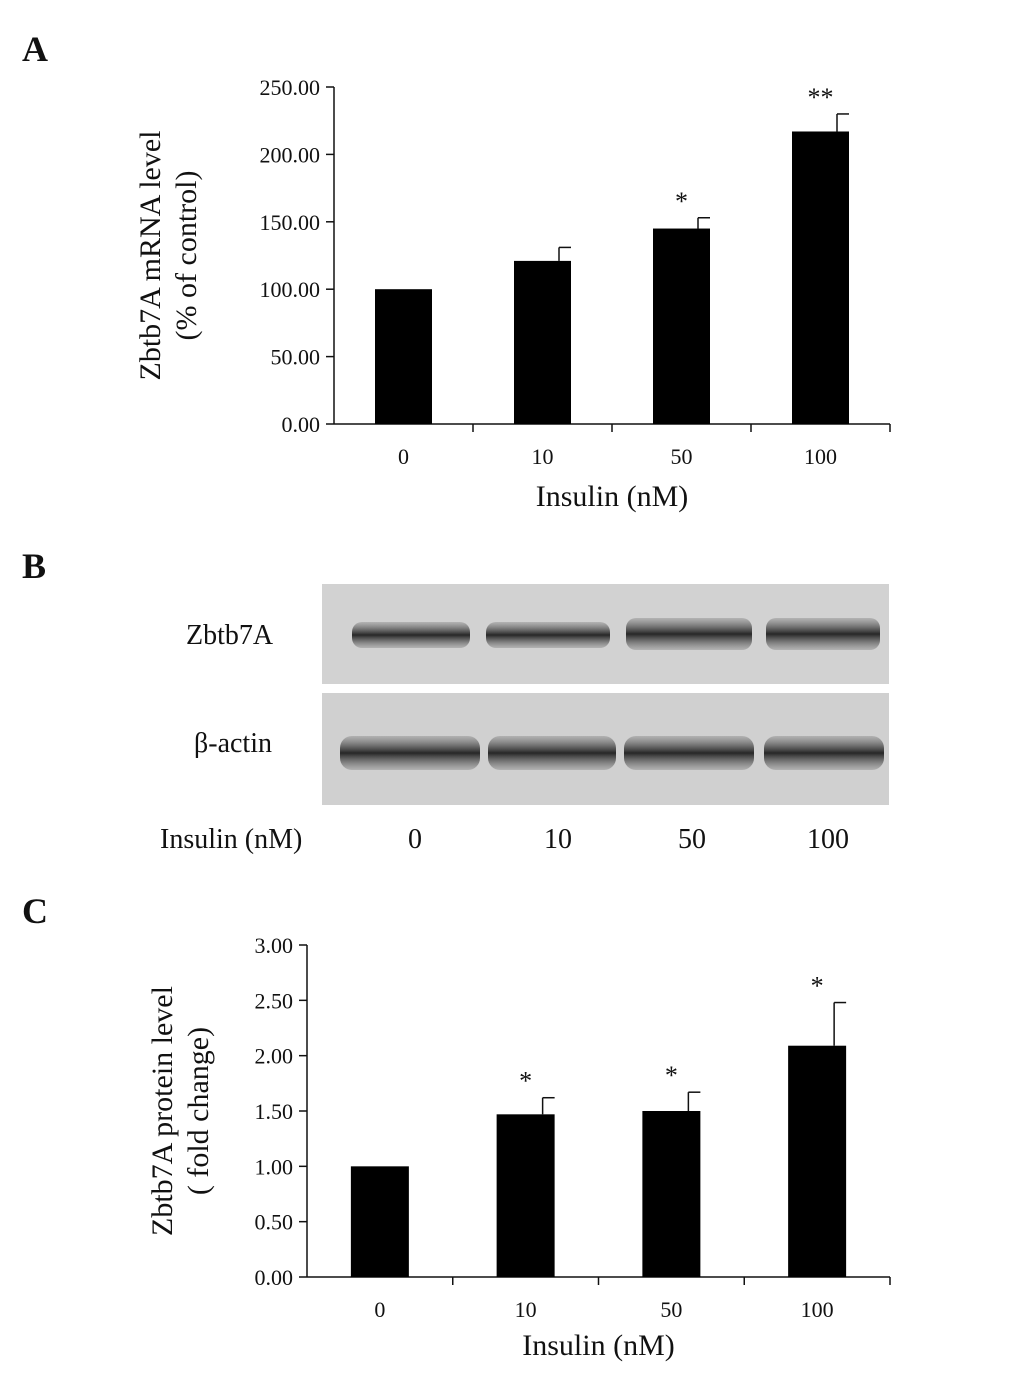  What do you see at coordinates (274, 1111) in the screenshot?
I see `y-tick-label: 1.50` at bounding box center [274, 1111].